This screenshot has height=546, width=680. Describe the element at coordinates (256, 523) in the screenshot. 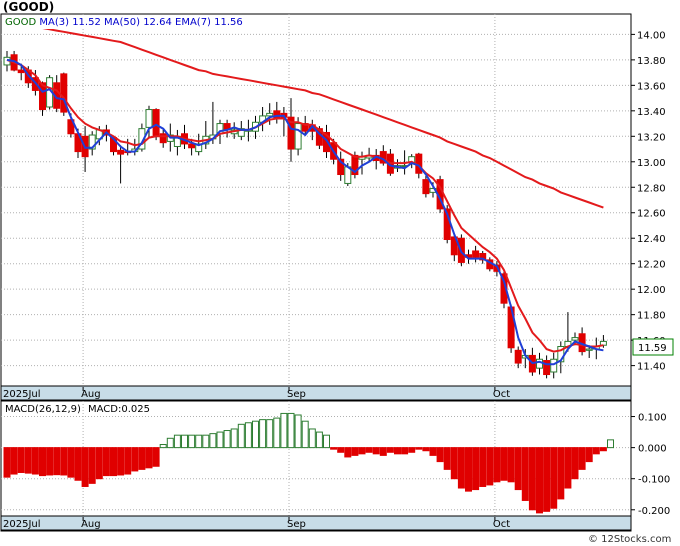

I see `macd-xaxis-labels: 2025Jul Aug Sep Oct` at that location.